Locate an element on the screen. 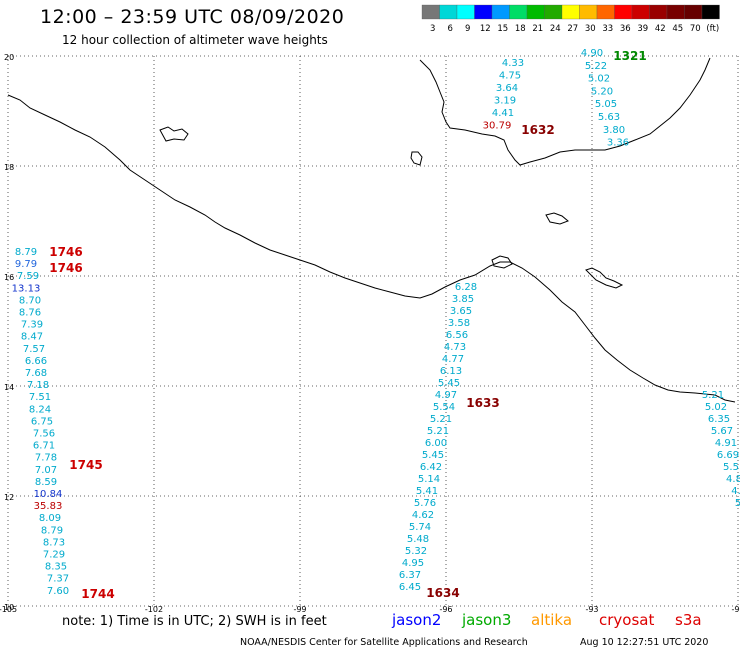 The height and width of the screenshot is (650, 740). generated-timestamp: Aug 10 12:27:51 UTC 2020 is located at coordinates (644, 642).